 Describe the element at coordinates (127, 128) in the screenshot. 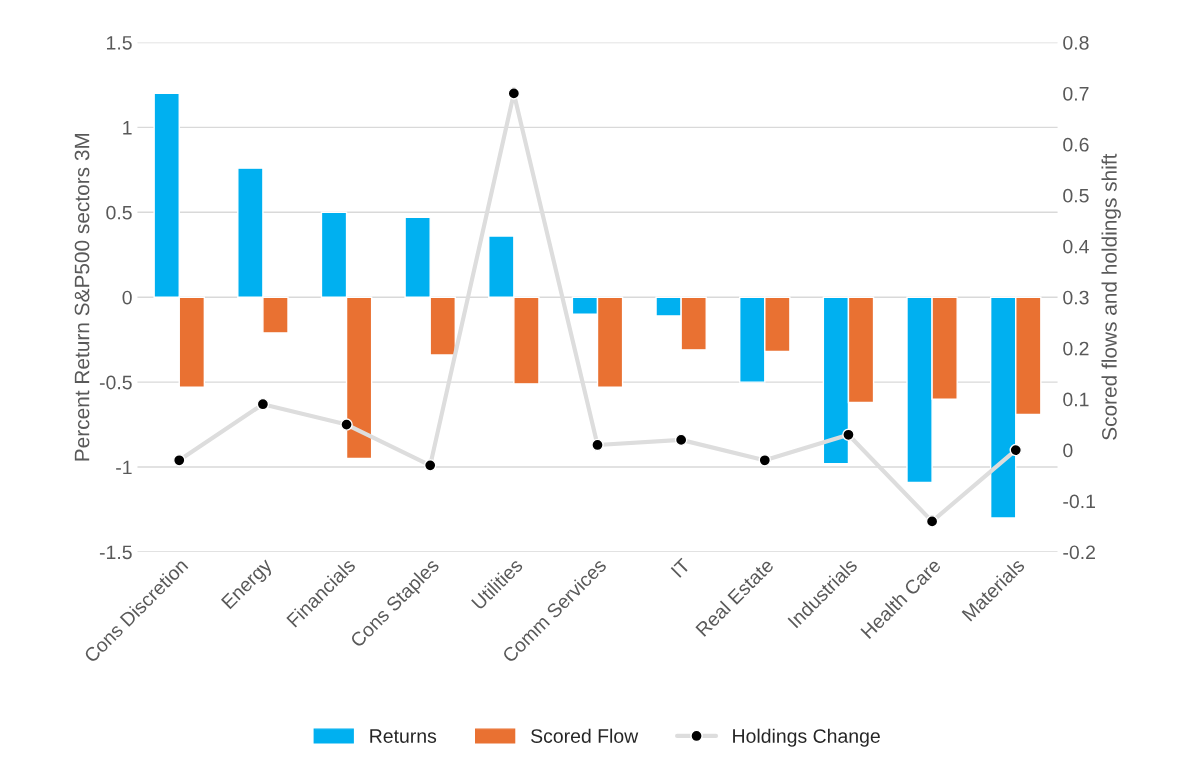

I see `y-tick-label: 1` at that location.